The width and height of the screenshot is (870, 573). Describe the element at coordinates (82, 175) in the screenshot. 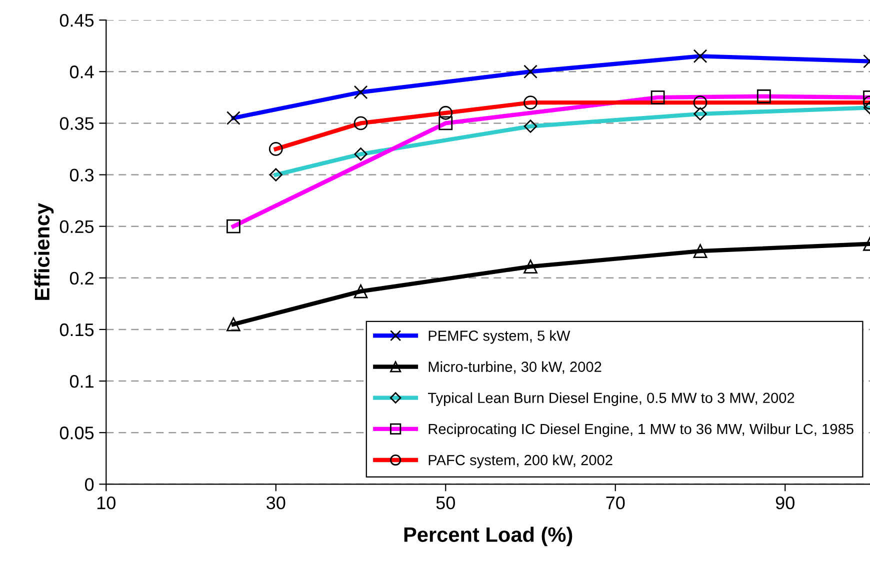

I see `y-tick-label: 0.3` at that location.